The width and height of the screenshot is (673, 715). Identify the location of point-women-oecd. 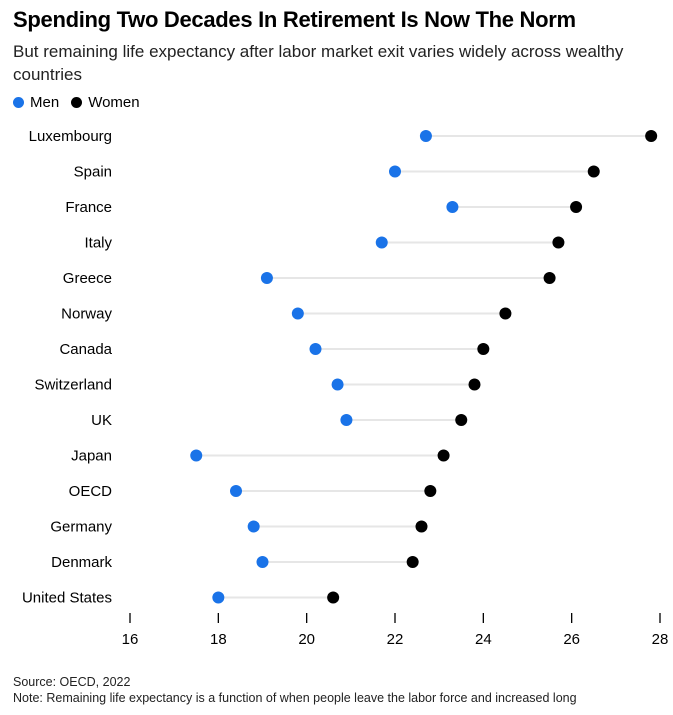
(430, 491).